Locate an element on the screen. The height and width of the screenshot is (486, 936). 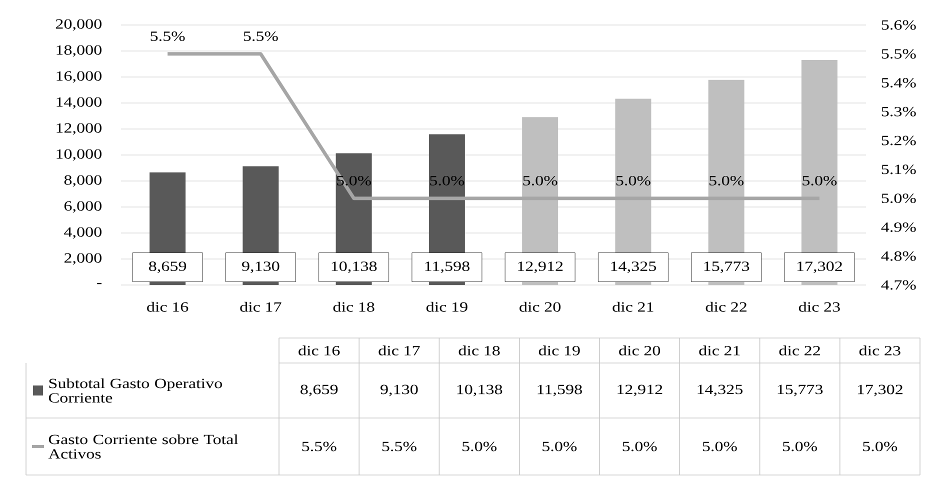
data-label: 9,130 is located at coordinates (261, 268).